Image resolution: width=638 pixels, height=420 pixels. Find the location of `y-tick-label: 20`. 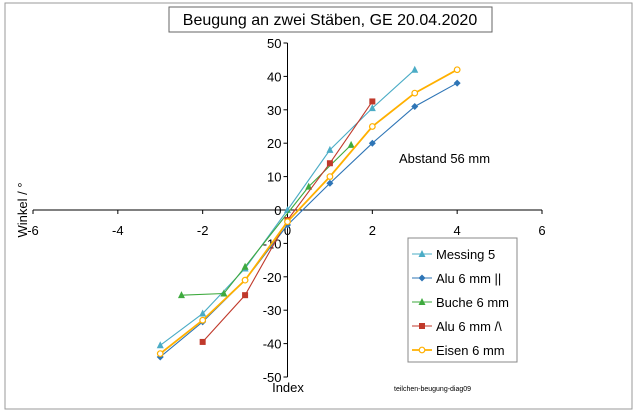

y-tick-label: 20 is located at coordinates (274, 143).